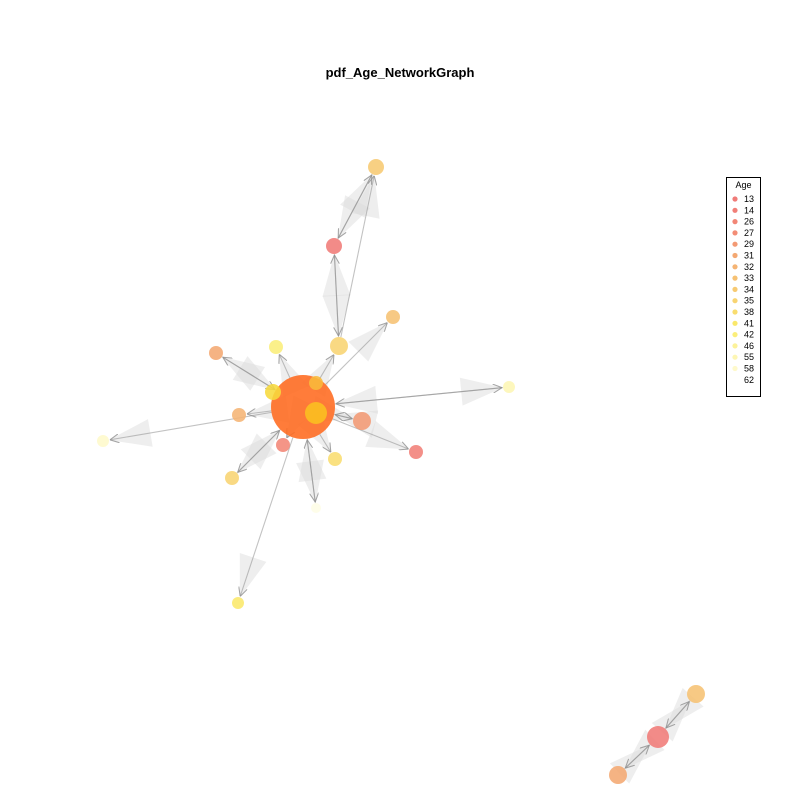 This screenshot has height=800, width=800. I want to click on legend-entry: 29, so click(743, 244).